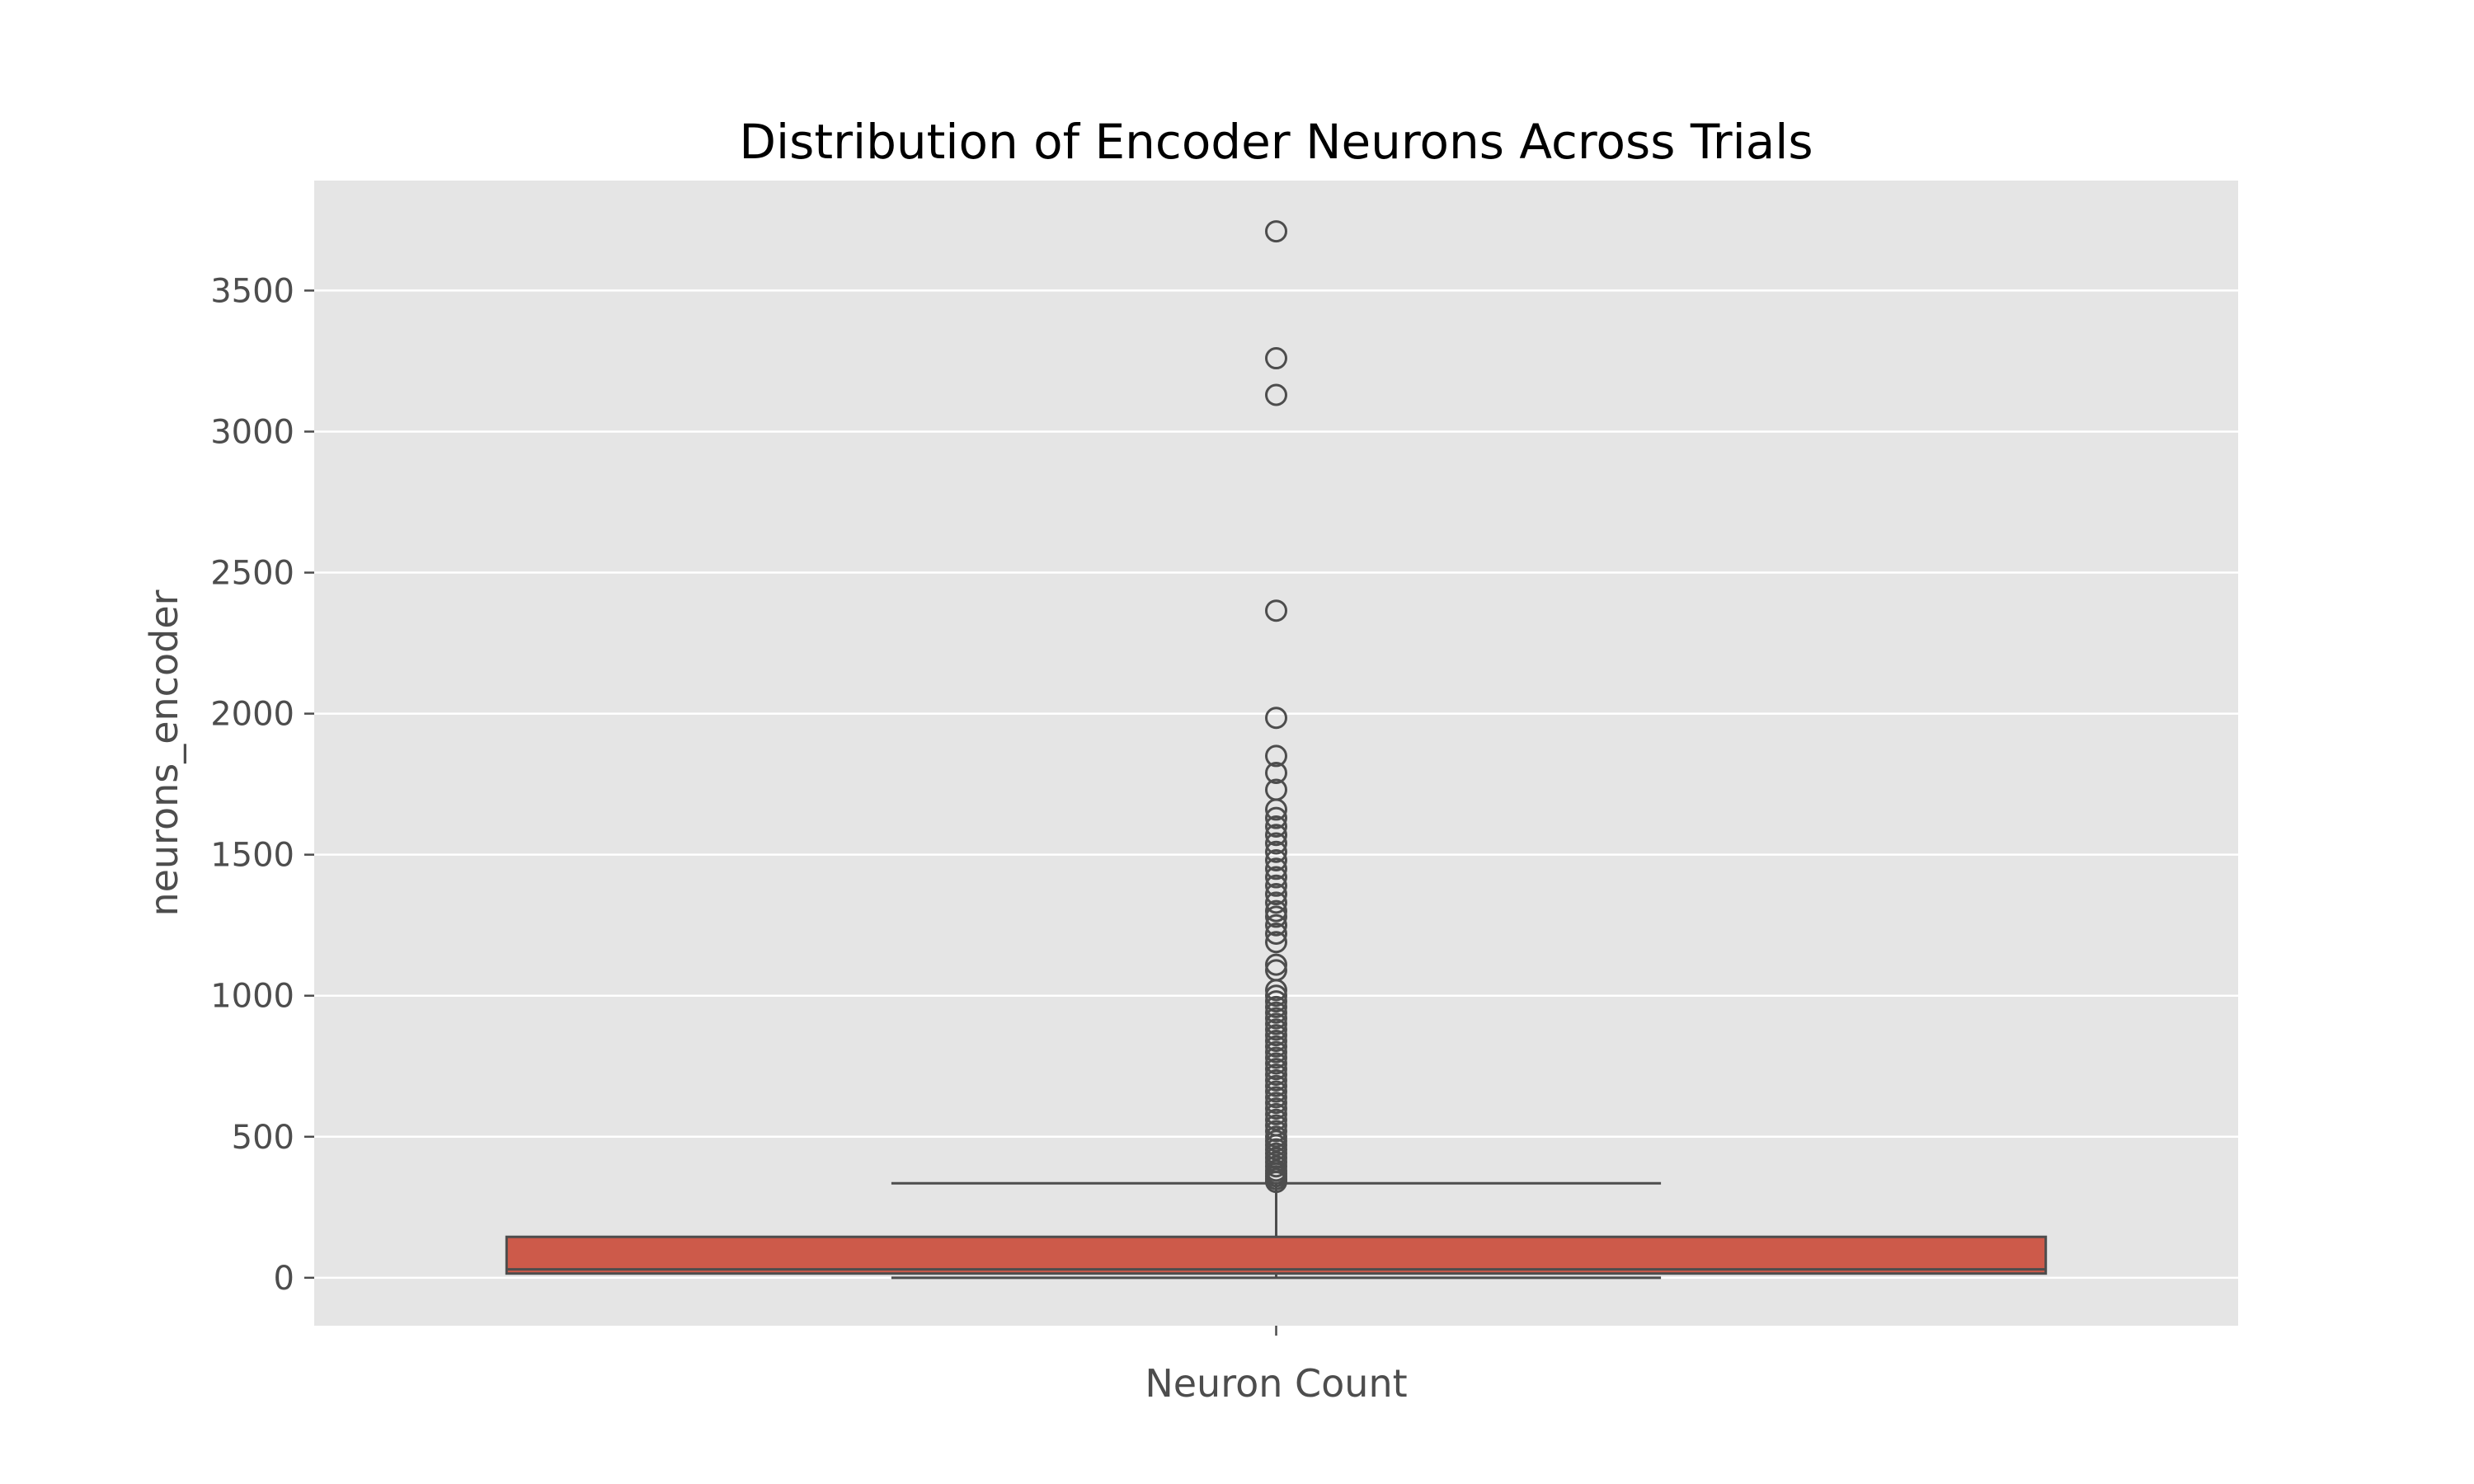 This screenshot has height=1484, width=2474. I want to click on box-layer, so click(1276, 1230).